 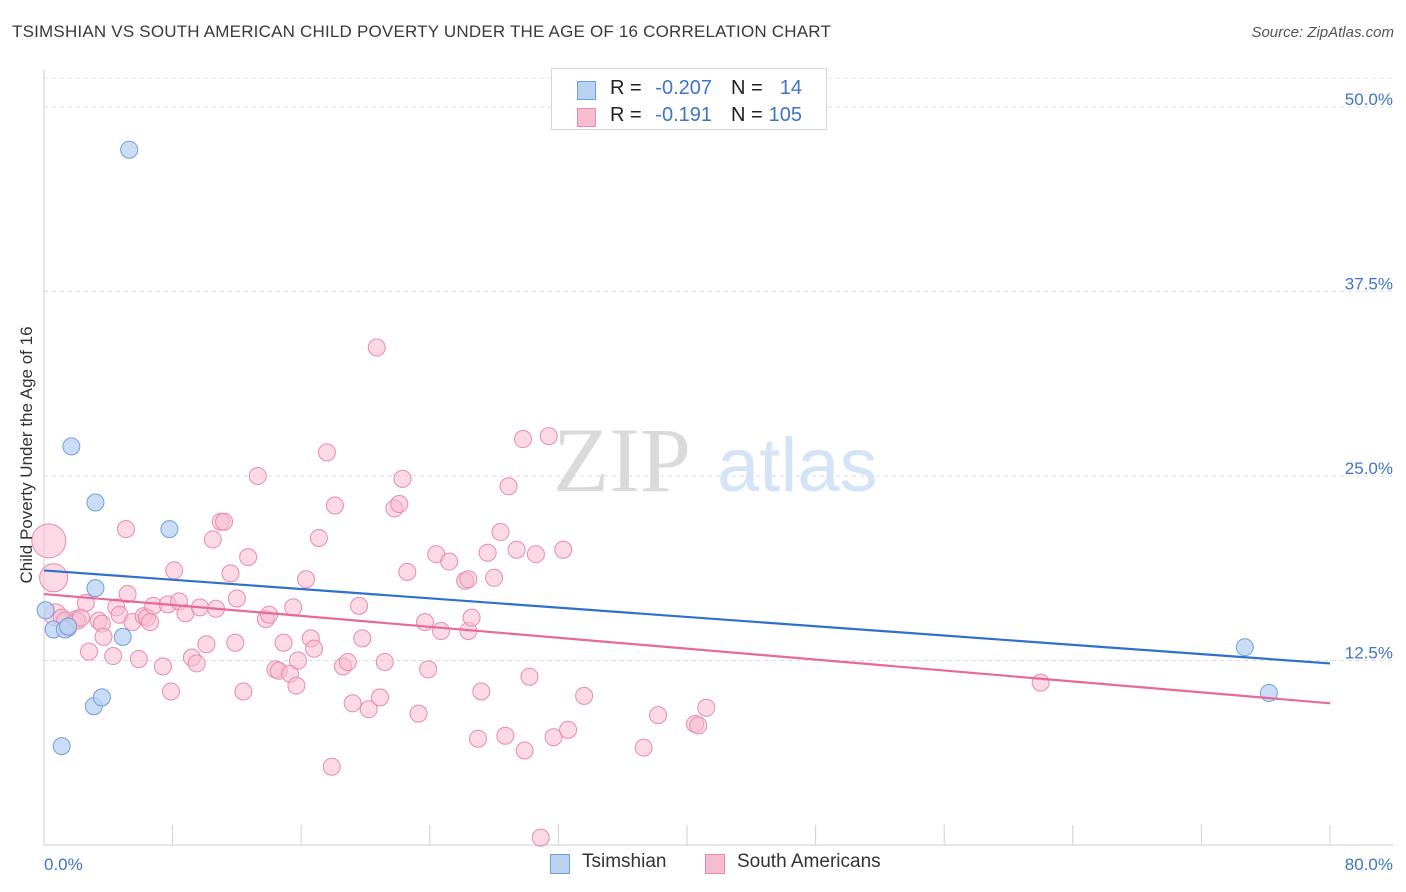 I want to click on n-value: 14, so click(x=790, y=88).